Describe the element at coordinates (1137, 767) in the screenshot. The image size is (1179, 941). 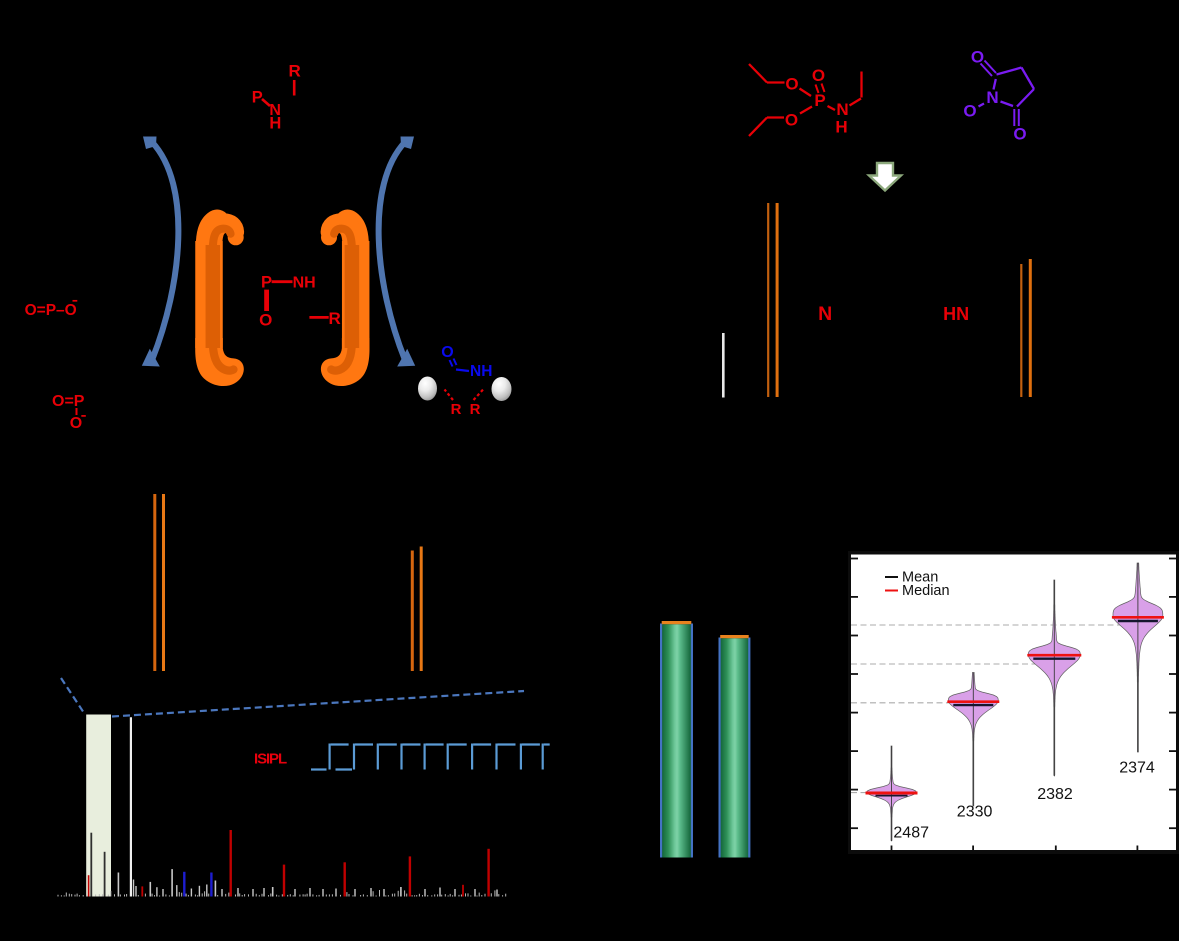
I see `svg-text: 2374` at that location.